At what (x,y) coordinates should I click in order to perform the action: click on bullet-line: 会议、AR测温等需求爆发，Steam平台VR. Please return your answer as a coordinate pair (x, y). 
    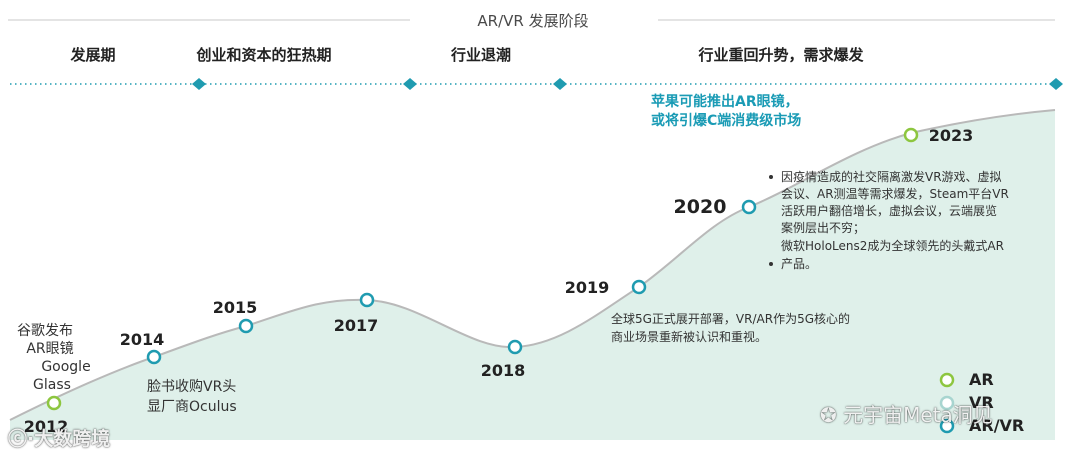
    Looking at the image, I should click on (895, 193).